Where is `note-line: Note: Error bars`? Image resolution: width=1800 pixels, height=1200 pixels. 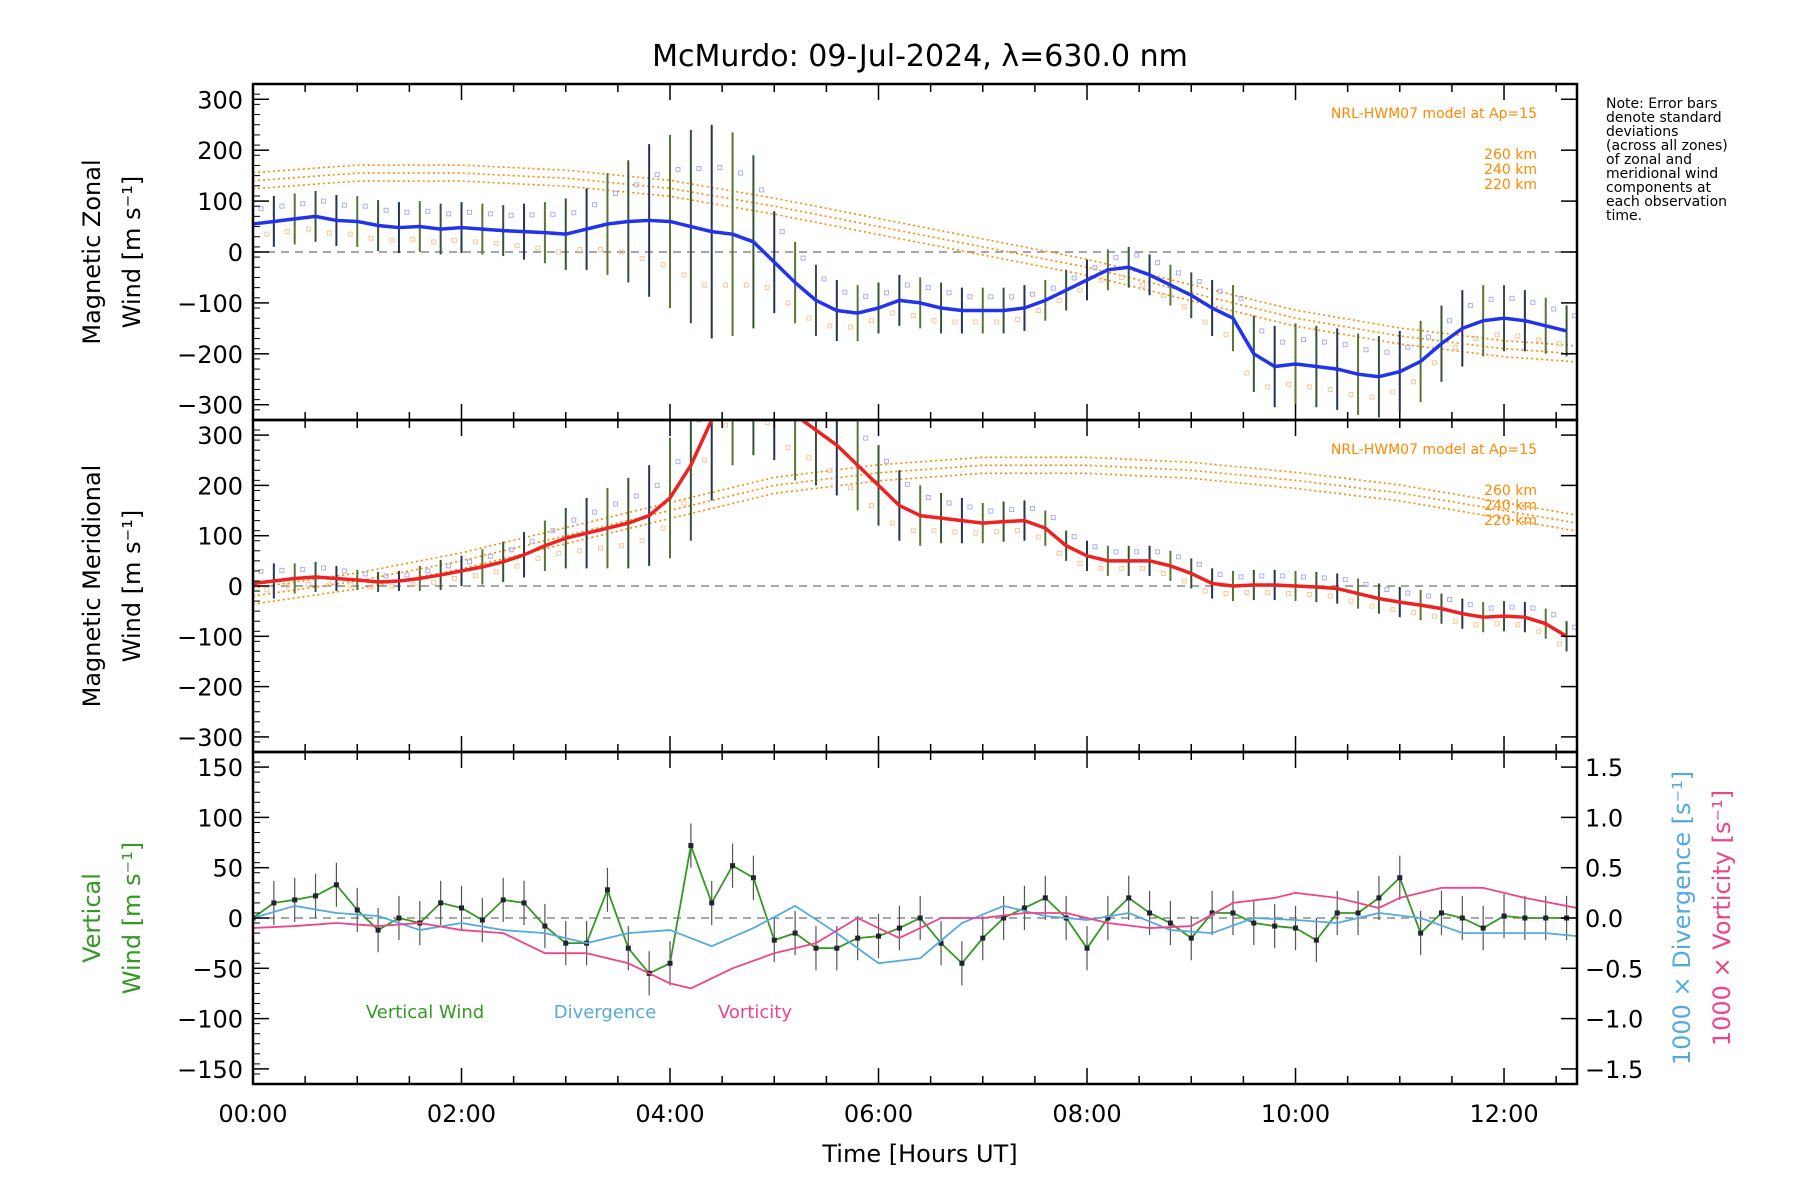 note-line: Note: Error bars is located at coordinates (1661, 104).